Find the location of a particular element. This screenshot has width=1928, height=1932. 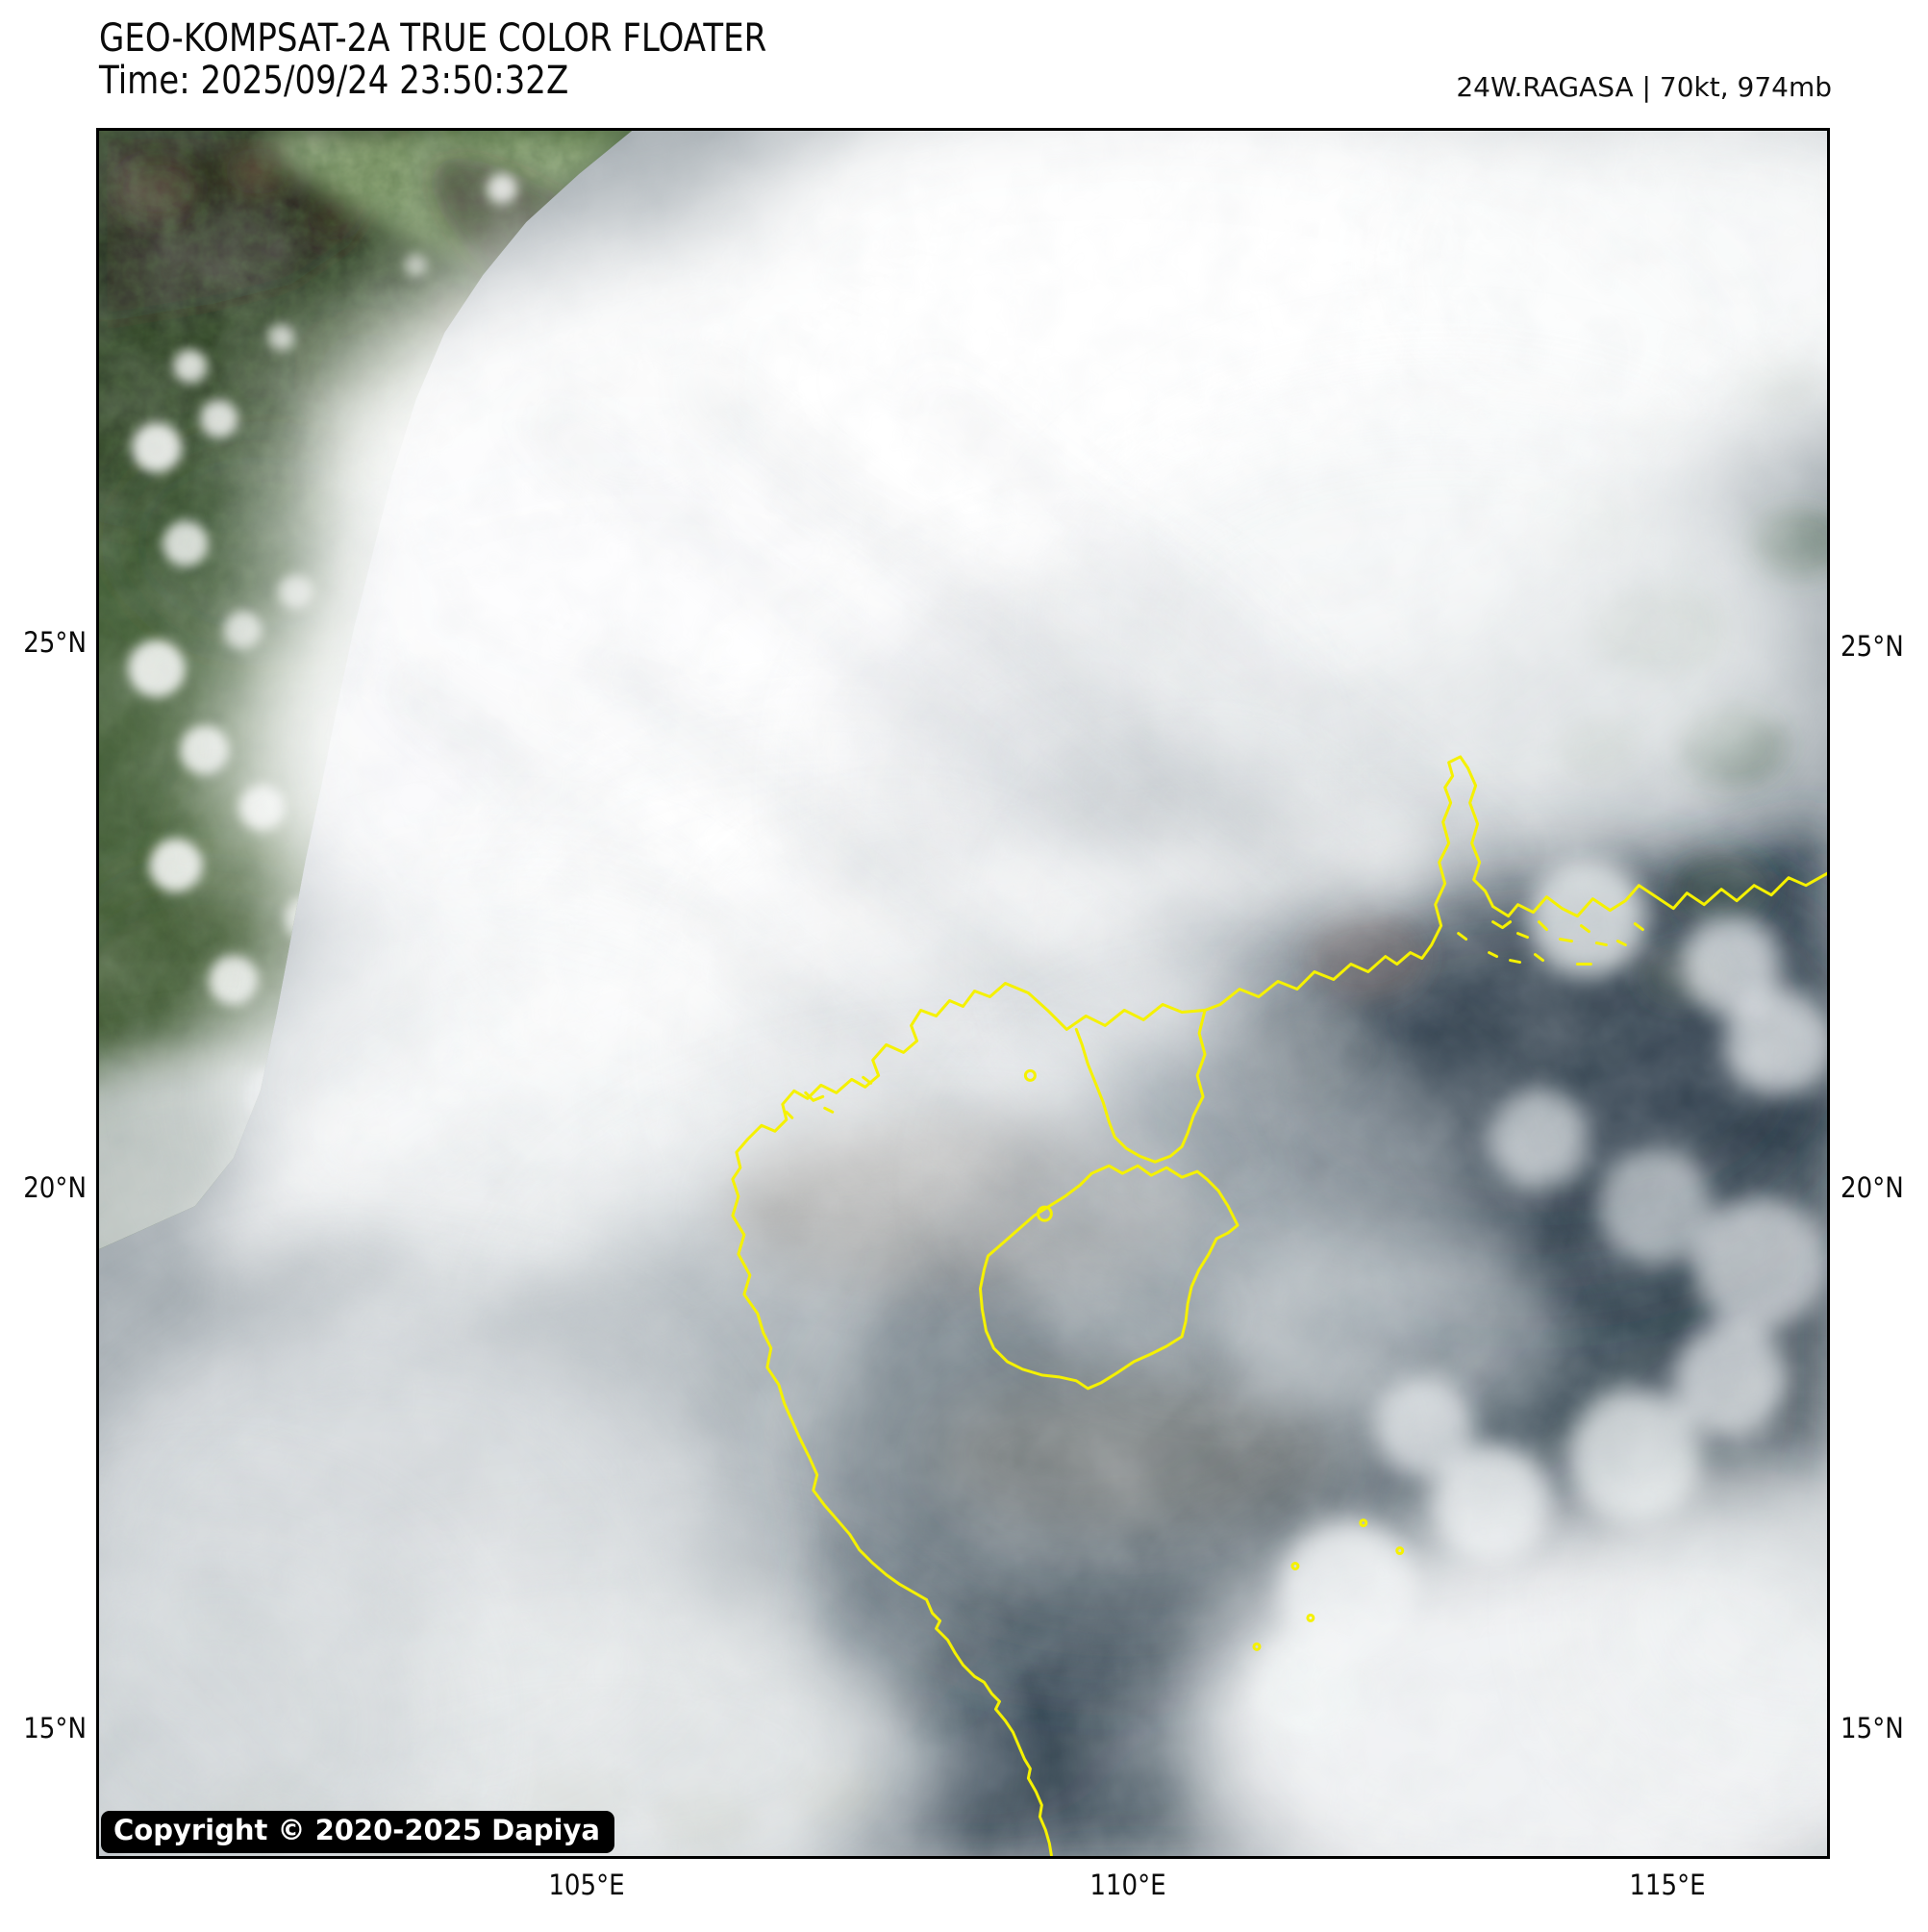

lon-label-115e: 115°E is located at coordinates (1667, 1885).